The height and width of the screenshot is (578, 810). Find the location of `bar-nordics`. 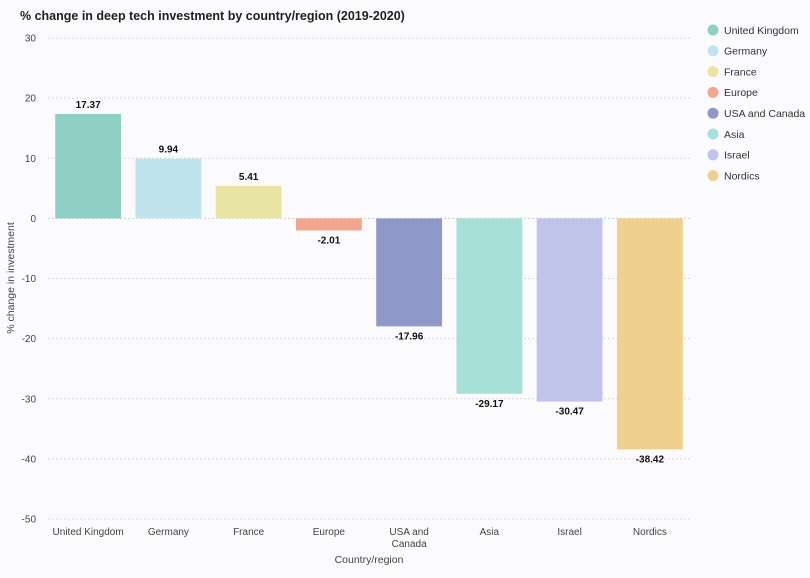

bar-nordics is located at coordinates (649, 334).